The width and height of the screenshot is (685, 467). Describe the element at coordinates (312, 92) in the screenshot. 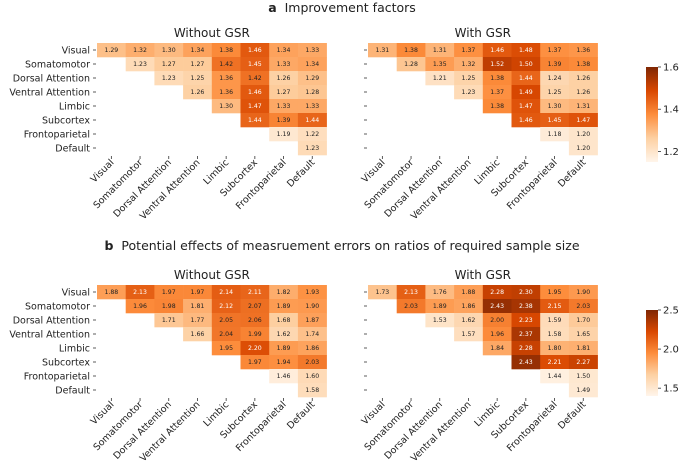

I see `heatmap-cell-label: 1.28` at that location.